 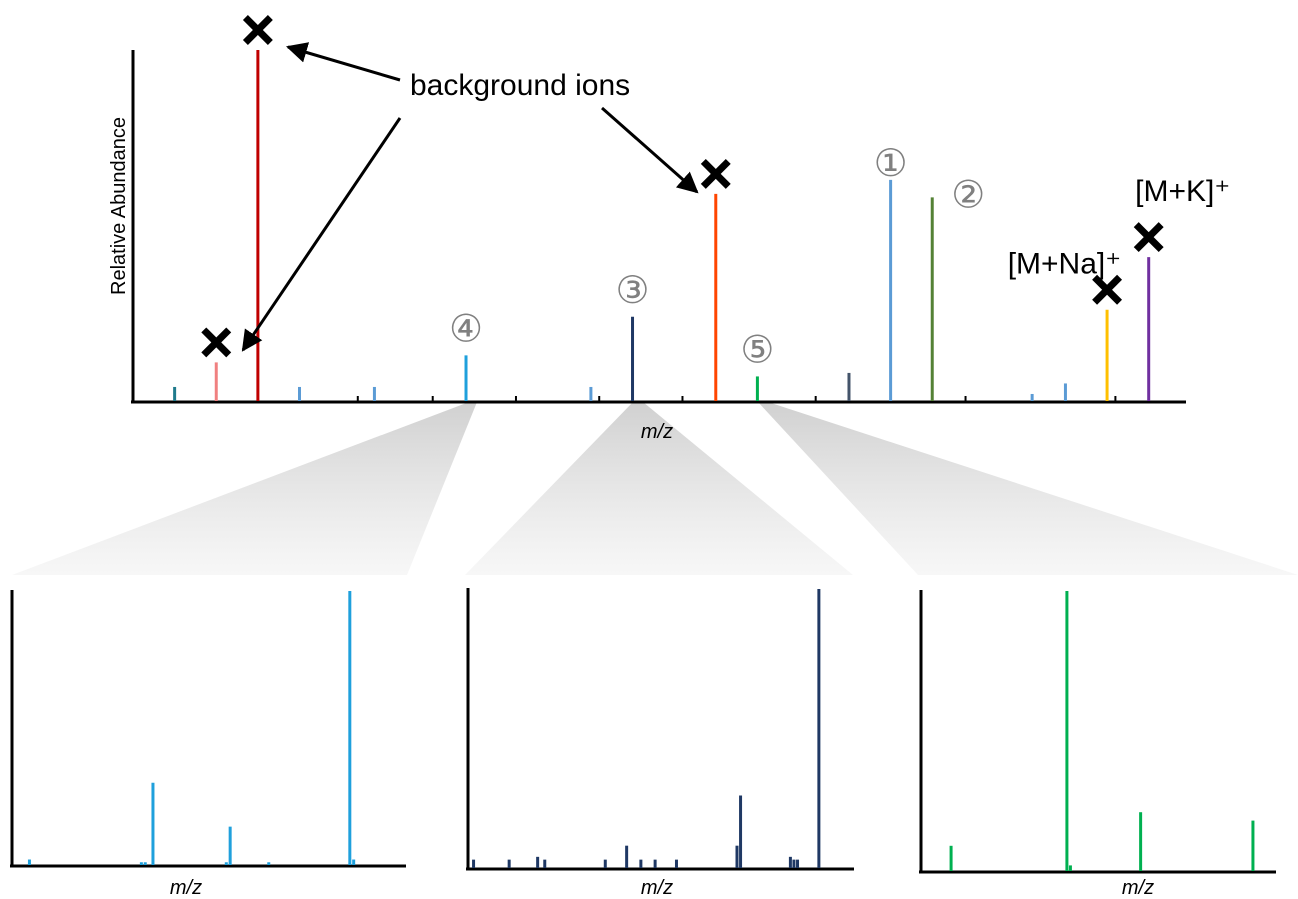 I want to click on peak-label: ④, so click(x=466, y=328).